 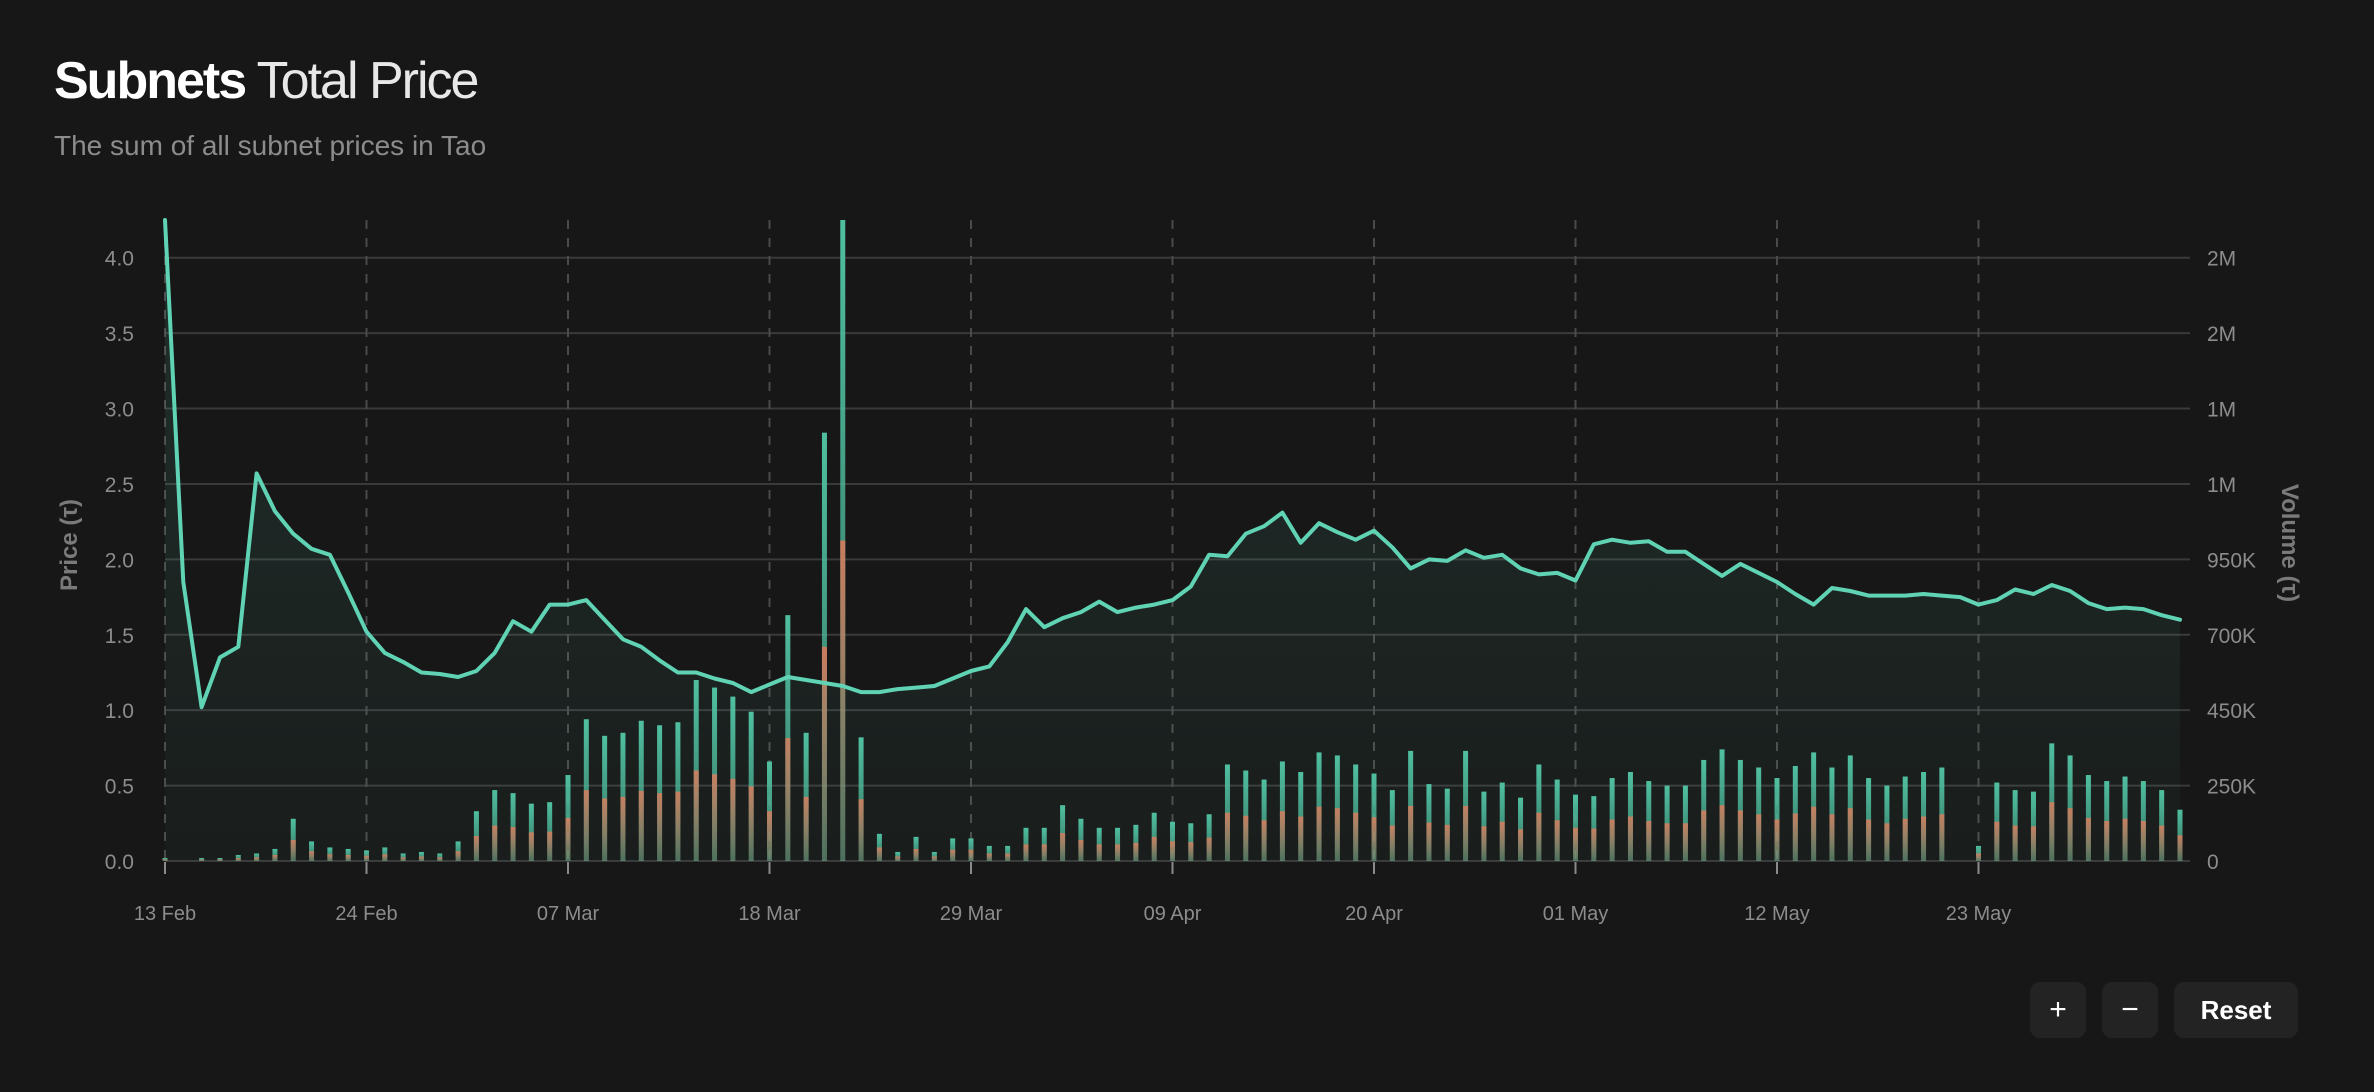 What do you see at coordinates (2231, 560) in the screenshot?
I see `y2-tick-label: 950K` at bounding box center [2231, 560].